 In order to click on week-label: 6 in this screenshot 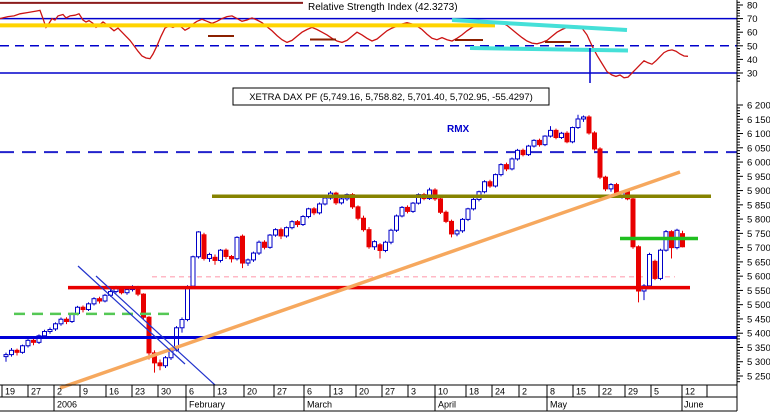, I will do `click(191, 392)`.